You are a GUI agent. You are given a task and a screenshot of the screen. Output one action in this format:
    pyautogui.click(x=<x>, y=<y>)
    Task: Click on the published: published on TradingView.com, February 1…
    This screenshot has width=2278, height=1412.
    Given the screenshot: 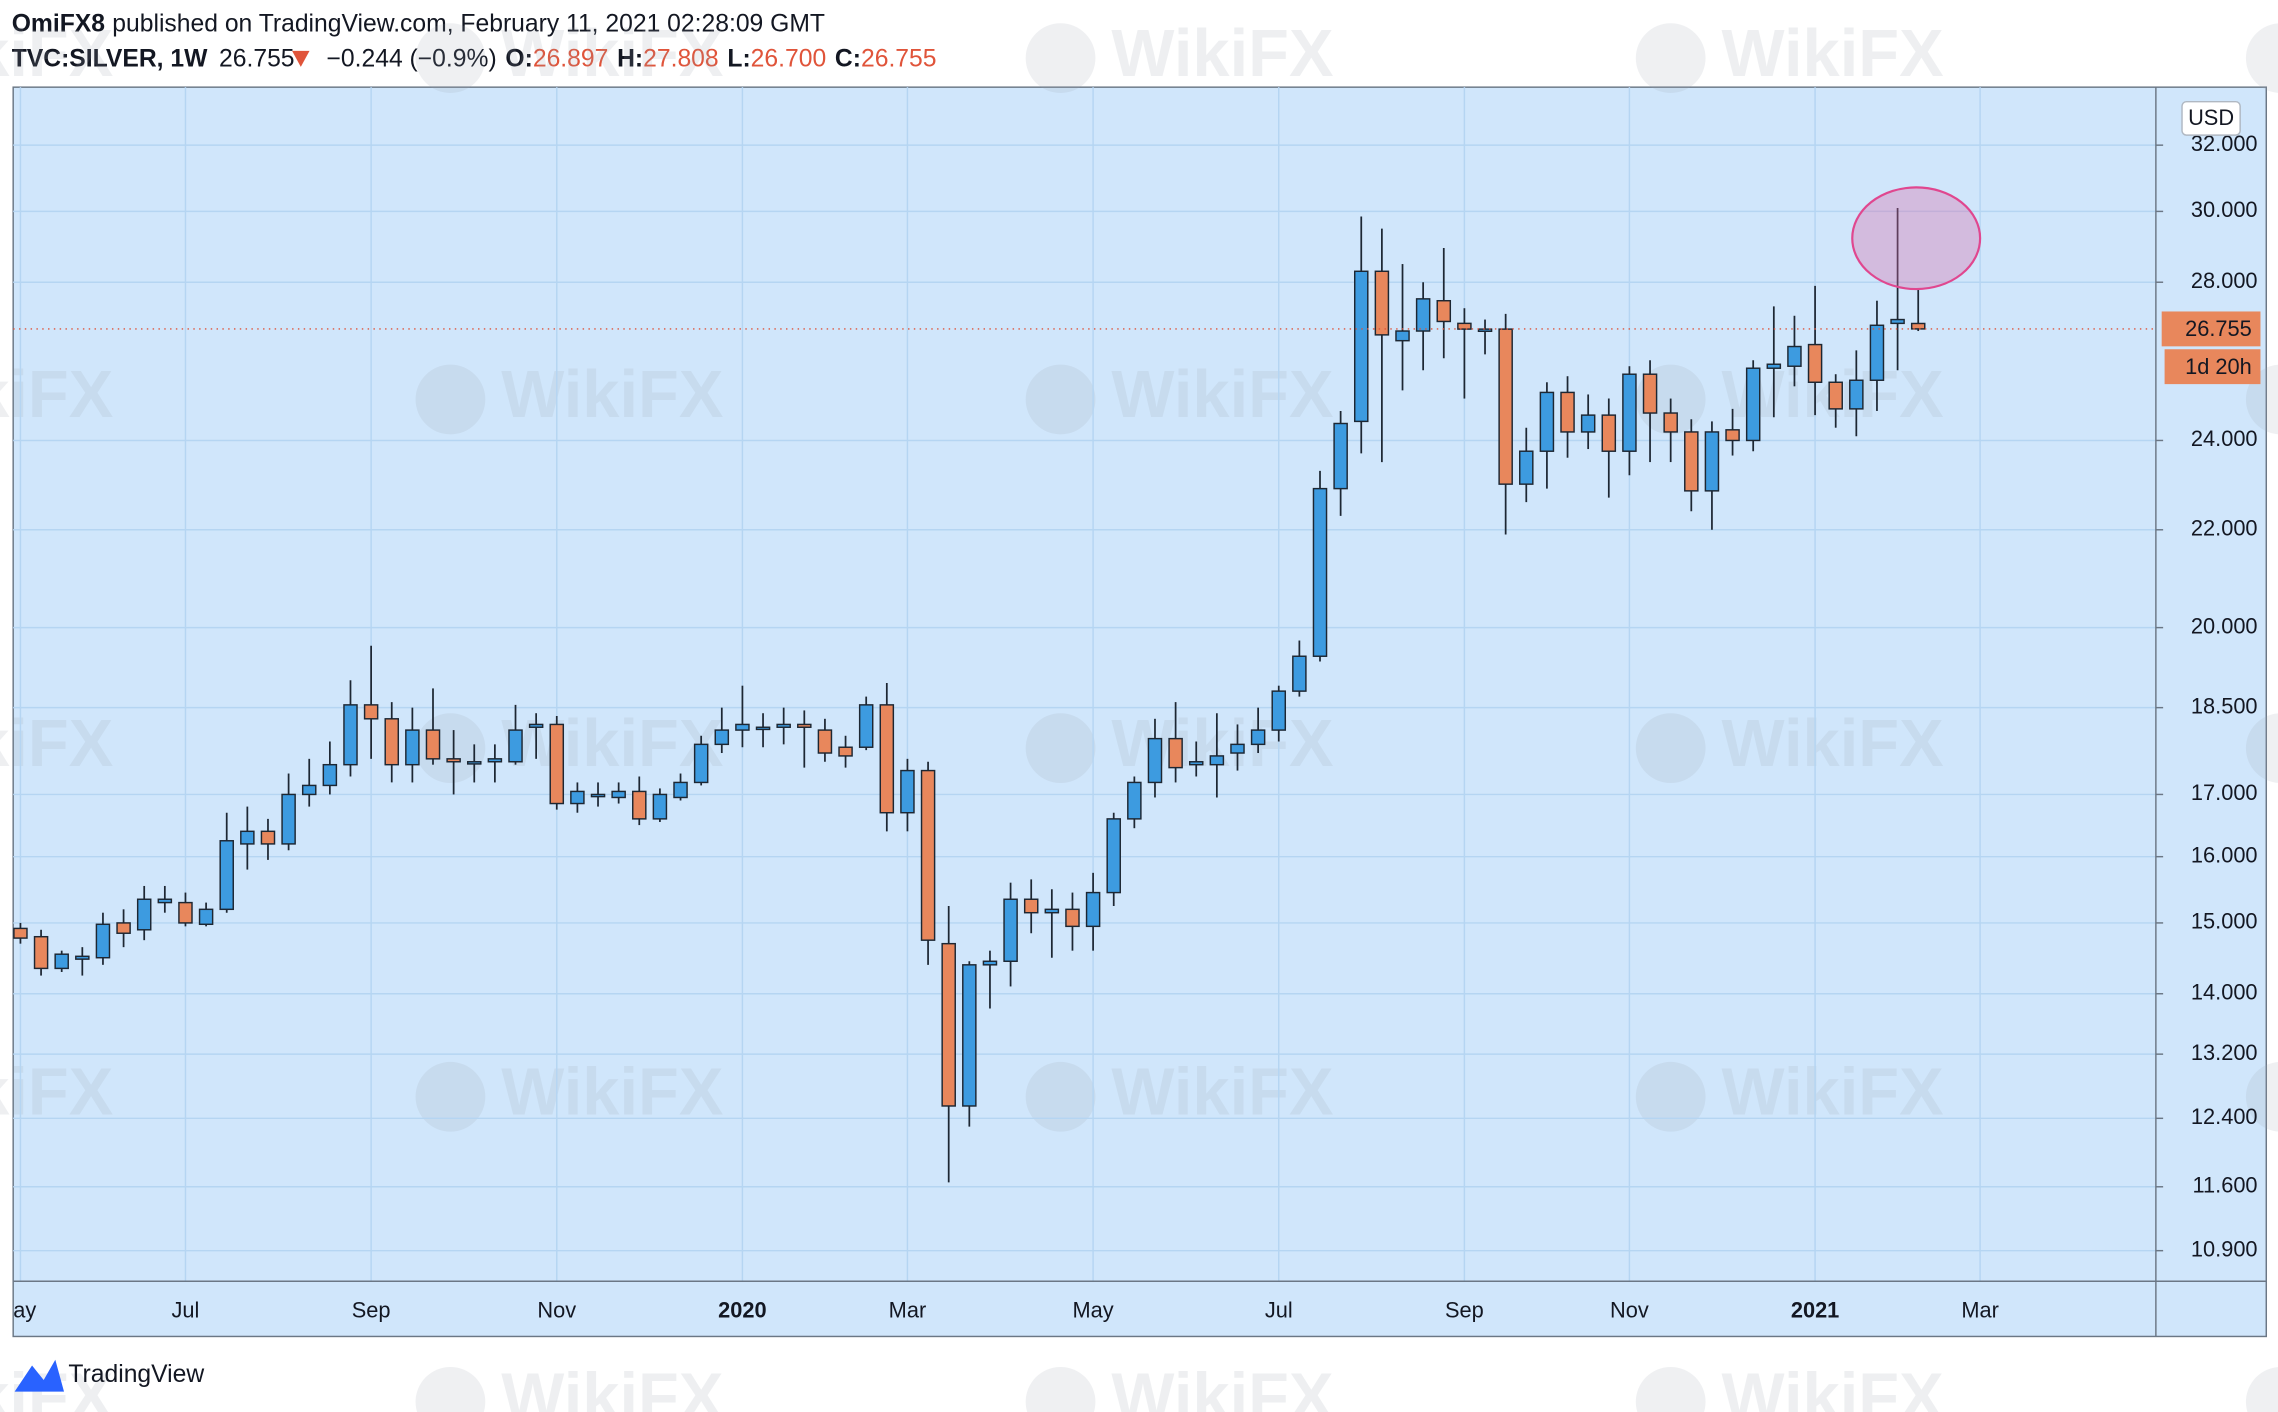 What is the action you would take?
    pyautogui.click(x=468, y=23)
    